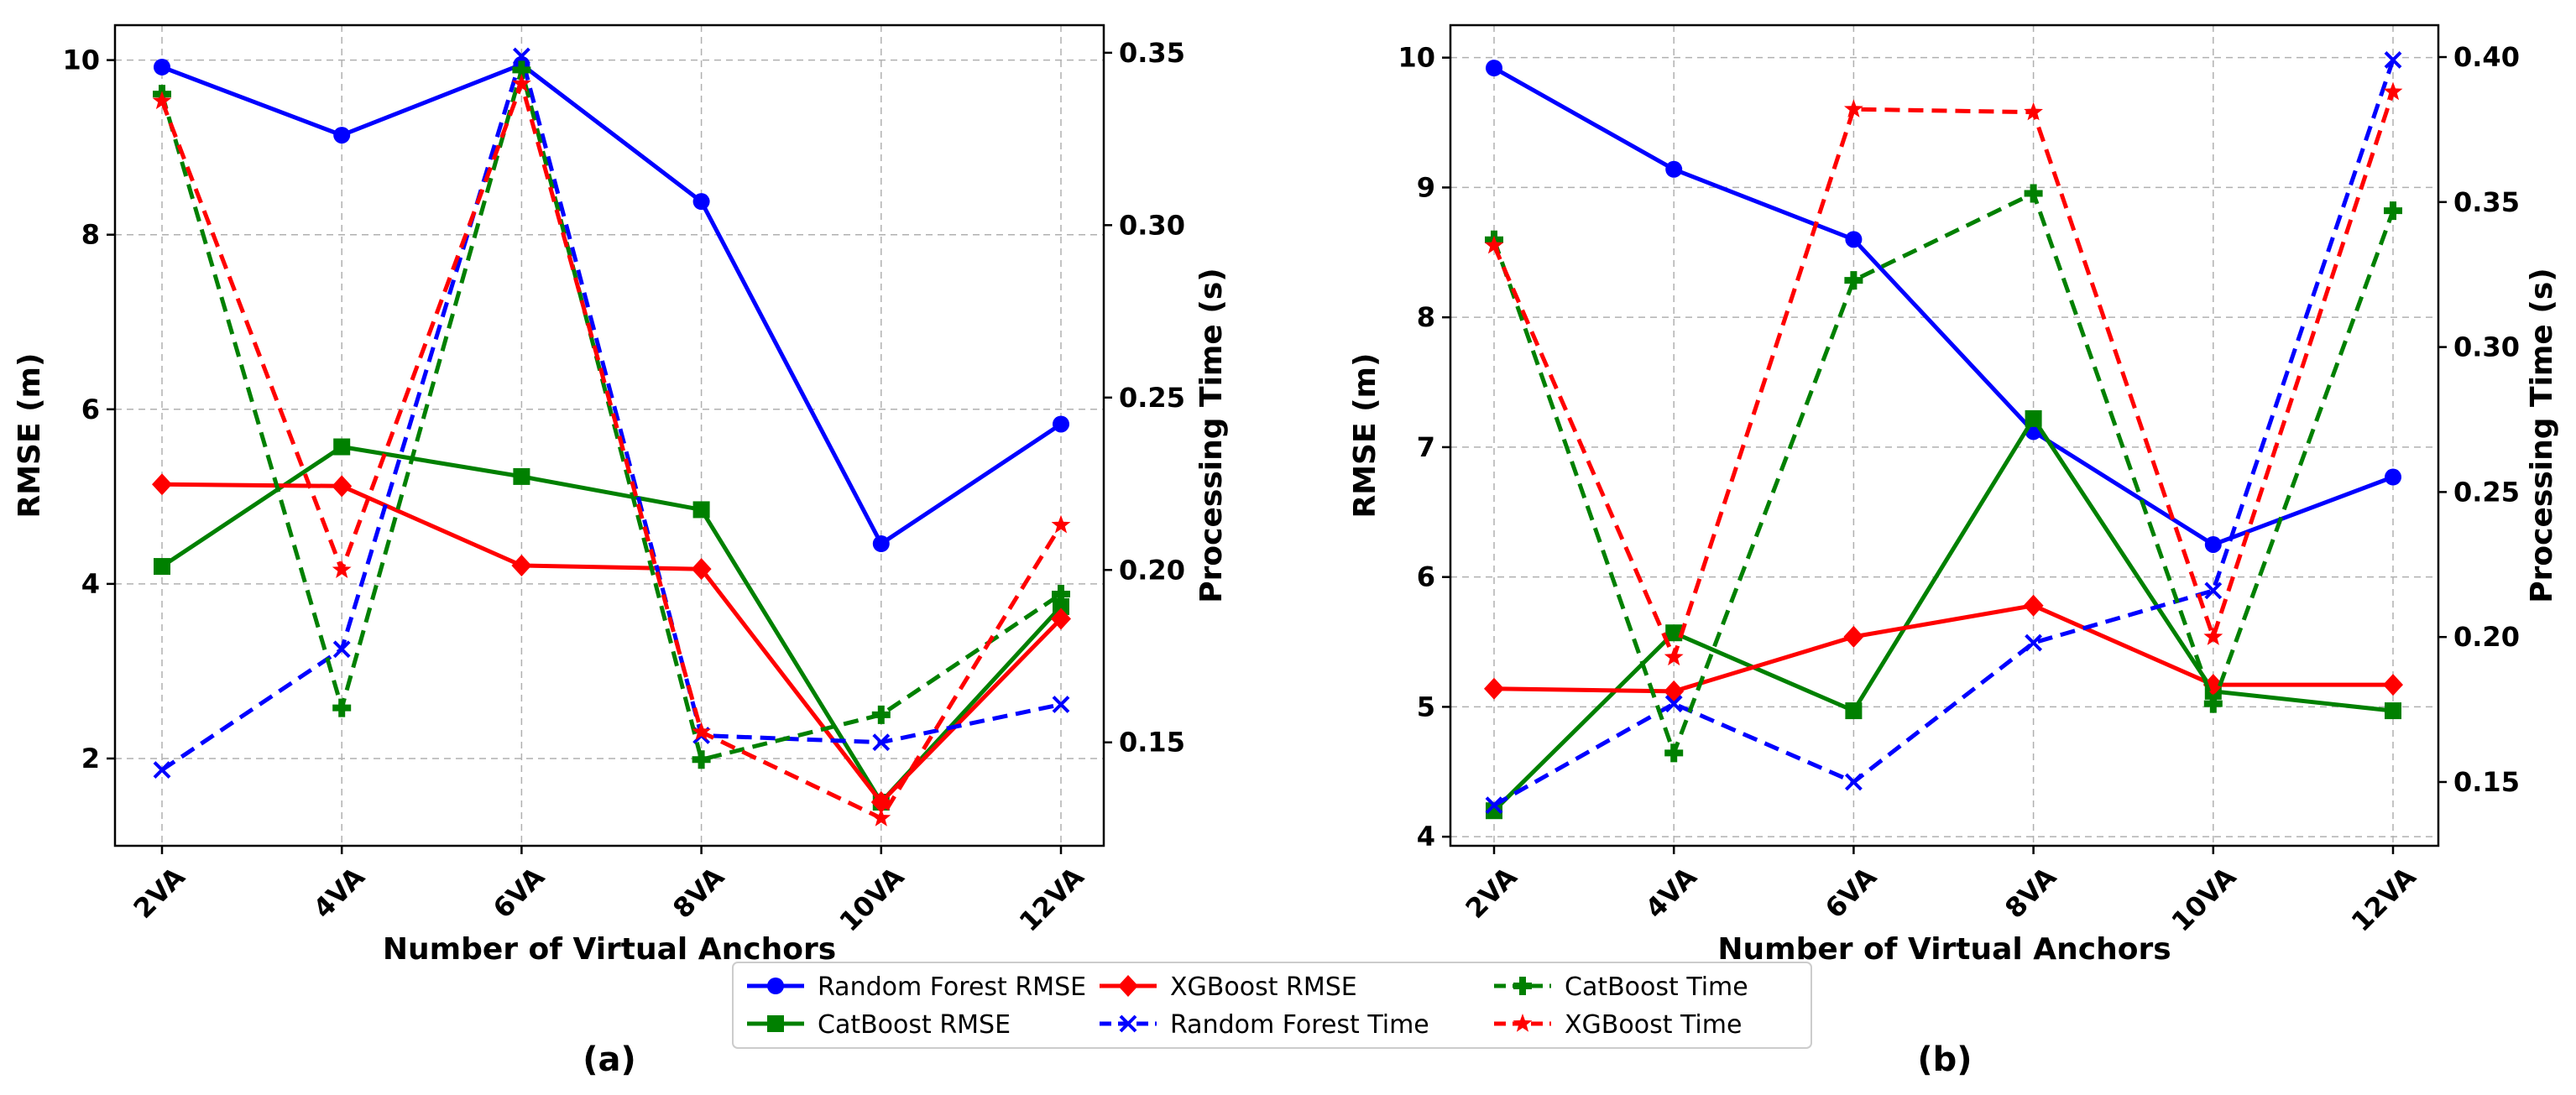 The image size is (2576, 1095). Describe the element at coordinates (609, 950) in the screenshot. I see `x-axis-label: Number of Virtual Anchors` at that location.